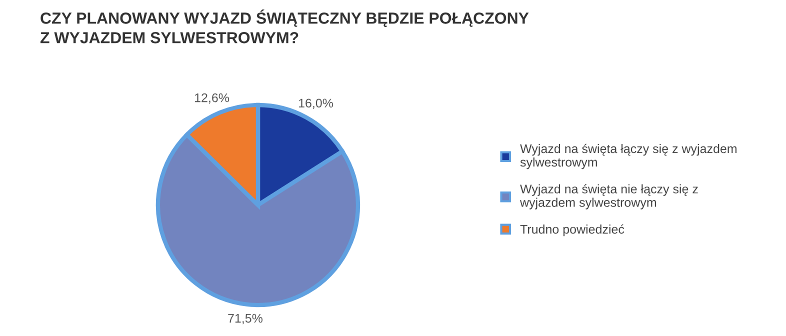 This screenshot has width=786, height=336. What do you see at coordinates (212, 98) in the screenshot?
I see `data-label: 12,6%` at bounding box center [212, 98].